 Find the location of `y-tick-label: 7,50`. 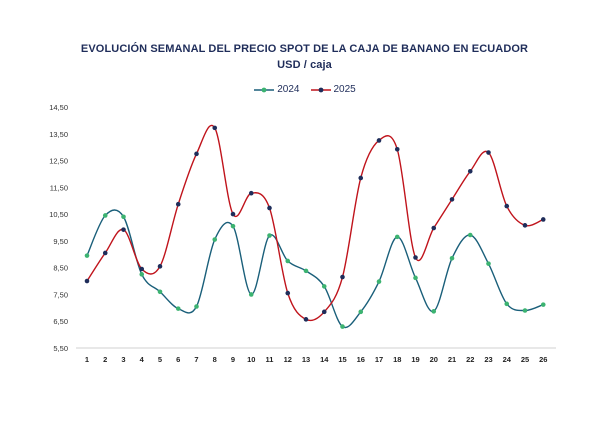

y-tick-label: 7,50 is located at coordinates (60, 294).